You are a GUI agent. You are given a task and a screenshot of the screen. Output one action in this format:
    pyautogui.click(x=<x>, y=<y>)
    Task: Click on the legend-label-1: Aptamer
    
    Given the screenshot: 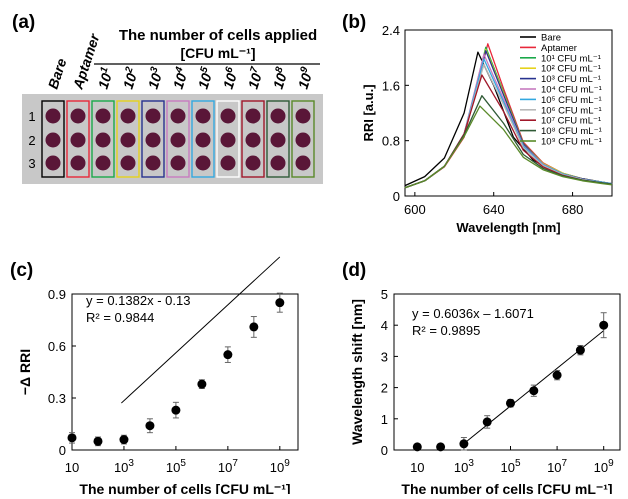 What is the action you would take?
    pyautogui.click(x=559, y=48)
    